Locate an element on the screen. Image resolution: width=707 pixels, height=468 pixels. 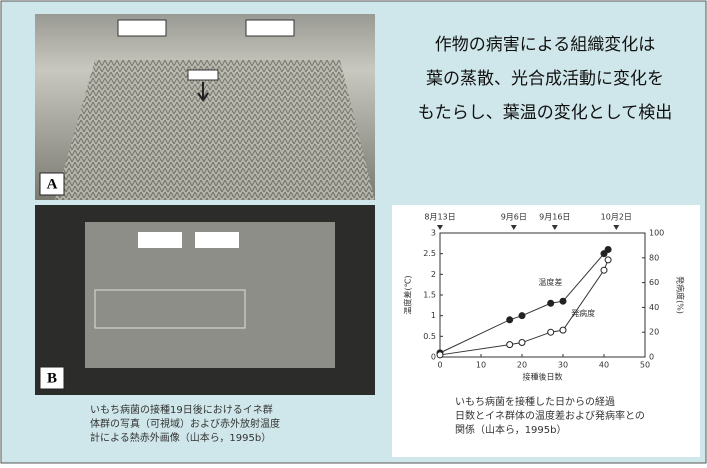
y-tick-label: 2.5 is located at coordinates (429, 253).